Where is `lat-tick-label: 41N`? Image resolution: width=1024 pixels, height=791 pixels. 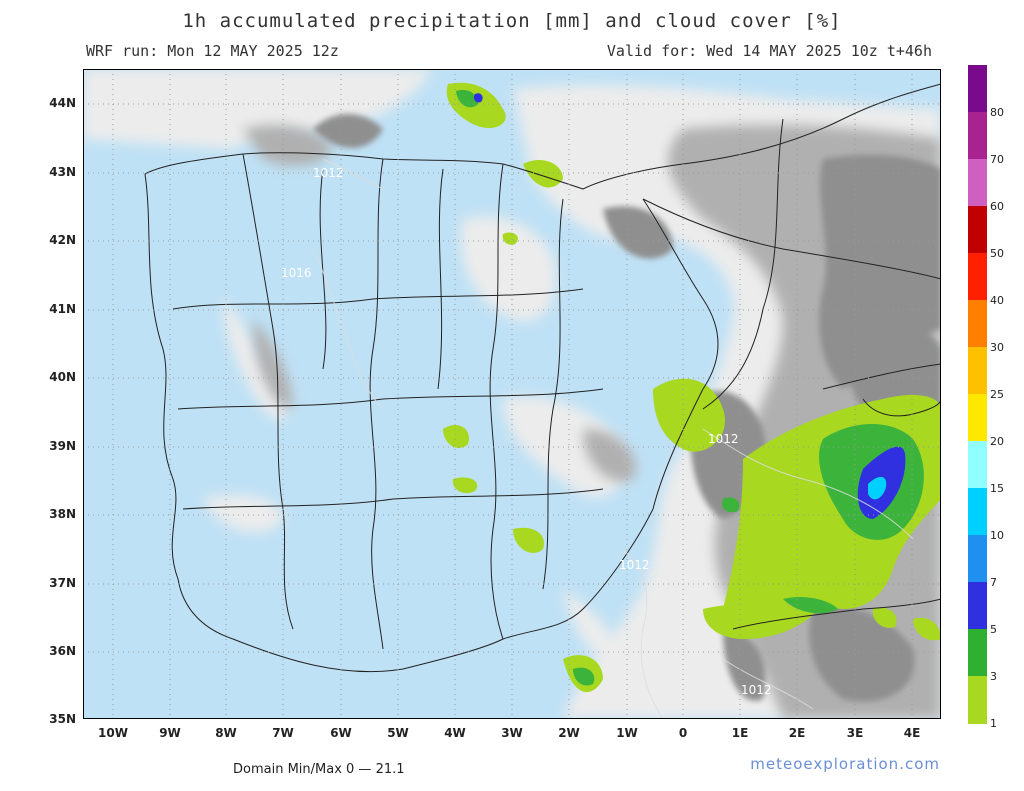 lat-tick-label: 41N is located at coordinates (62, 309).